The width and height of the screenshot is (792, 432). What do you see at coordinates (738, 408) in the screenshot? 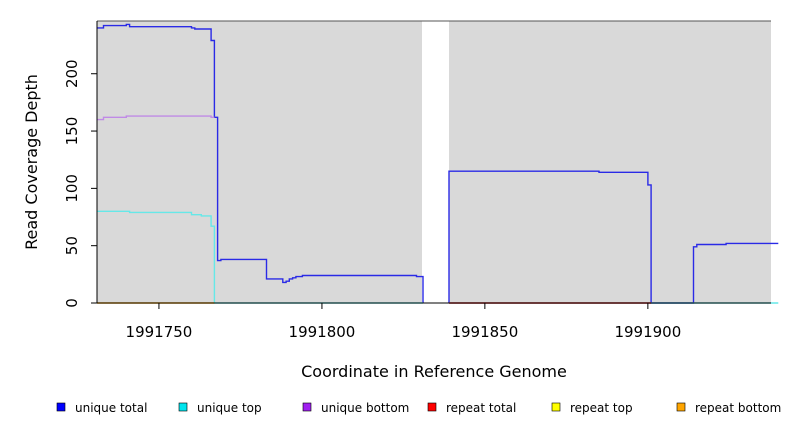
I see `legend-label-repeat-bottom: repeat bottom` at bounding box center [738, 408].